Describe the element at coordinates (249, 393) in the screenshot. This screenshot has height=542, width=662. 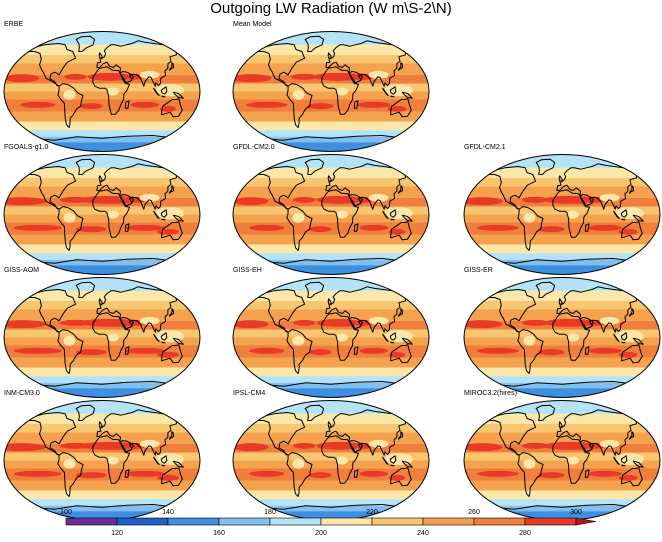
I see `panel-label: IPSL-CM4` at that location.